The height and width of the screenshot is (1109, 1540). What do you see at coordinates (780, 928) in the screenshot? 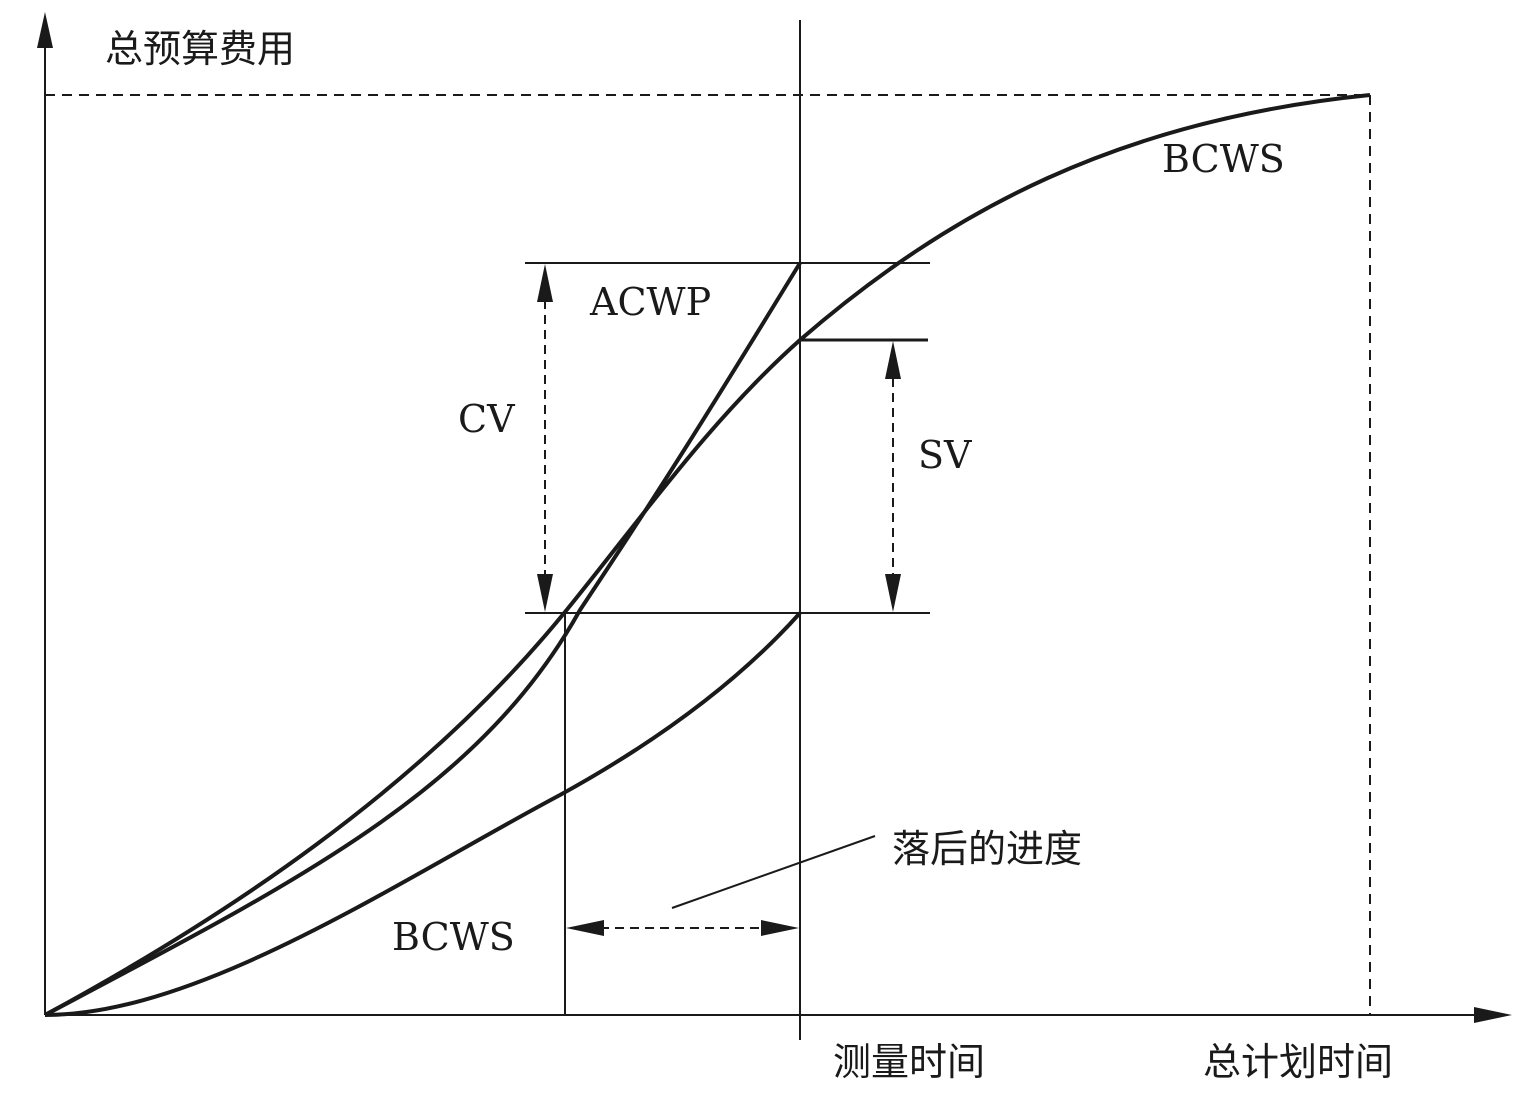
I see `schedule-lag-right-icon` at bounding box center [780, 928].